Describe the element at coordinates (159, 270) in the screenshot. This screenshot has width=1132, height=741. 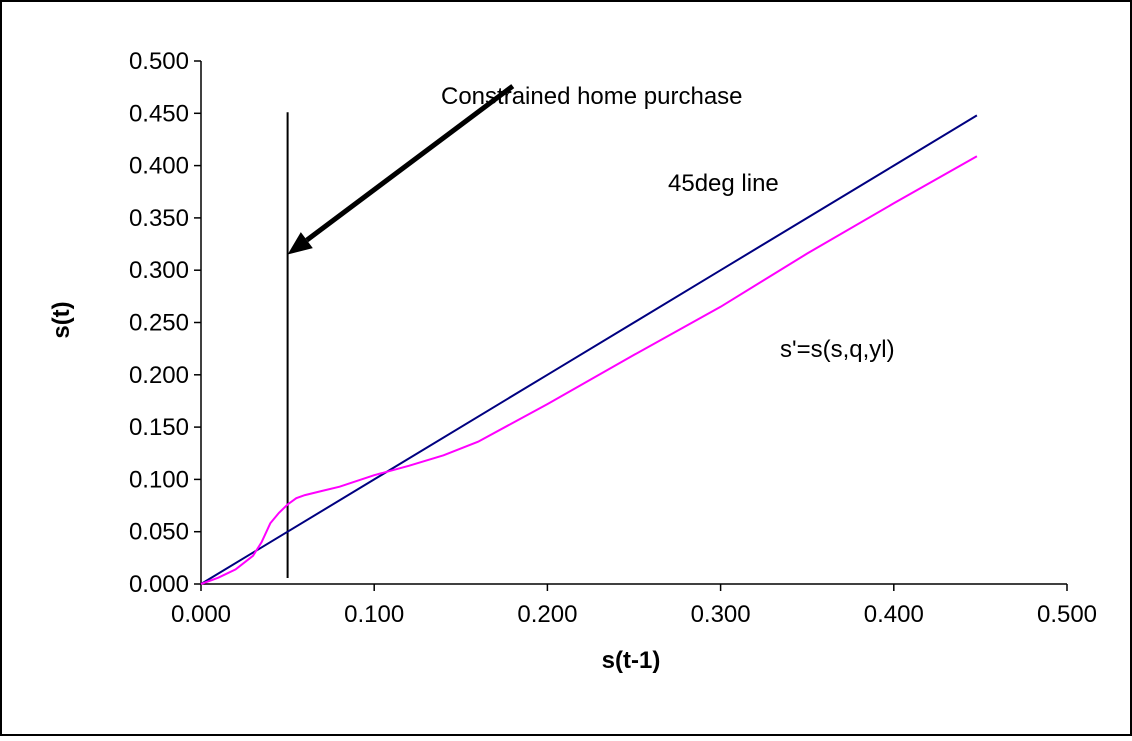
I see `y-tick-label: 0.300` at that location.